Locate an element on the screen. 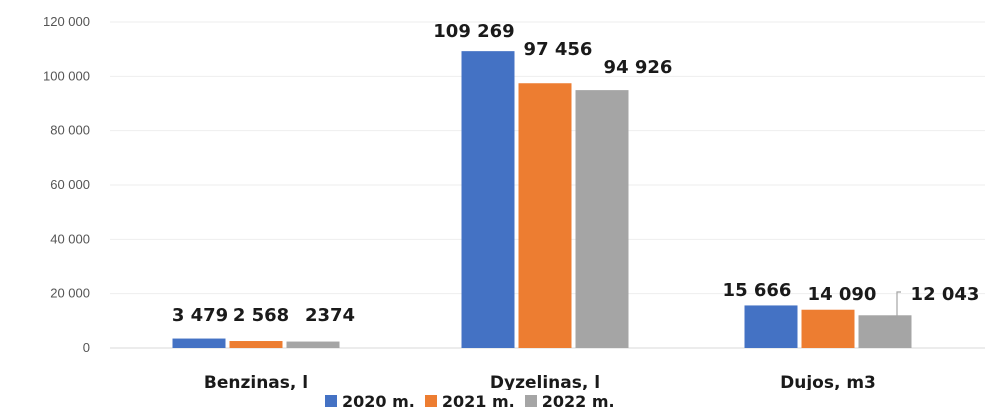  legend-label-2022: 2022 m. is located at coordinates (578, 401).